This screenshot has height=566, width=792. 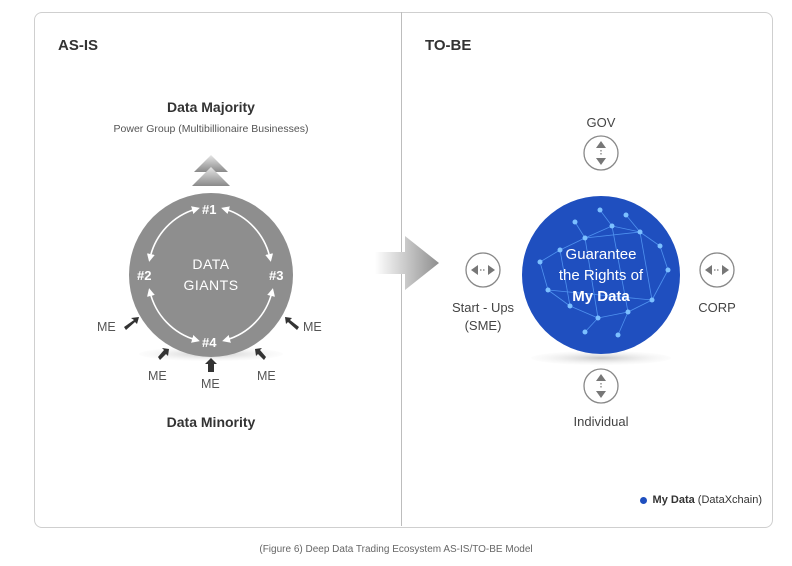 What do you see at coordinates (407, 263) in the screenshot?
I see `as-is-to-be-arrow` at bounding box center [407, 263].